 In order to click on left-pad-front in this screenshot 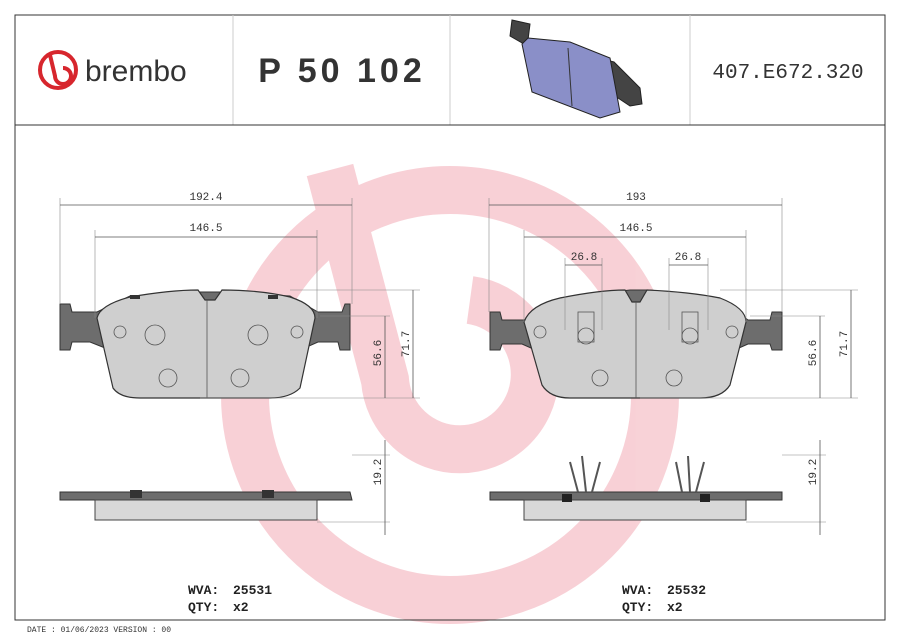, I will do `click(205, 344)`.